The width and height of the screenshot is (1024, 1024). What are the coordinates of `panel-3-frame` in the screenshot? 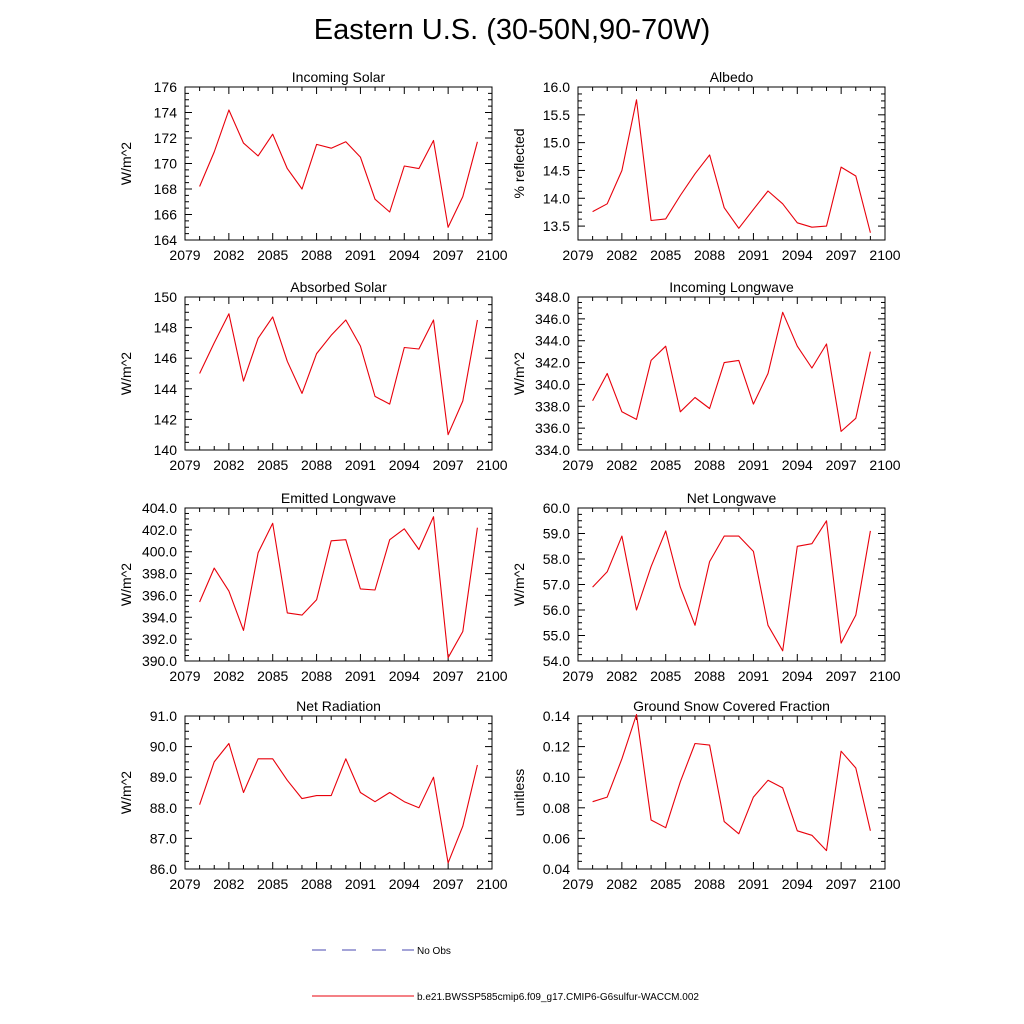 It's located at (338, 373).